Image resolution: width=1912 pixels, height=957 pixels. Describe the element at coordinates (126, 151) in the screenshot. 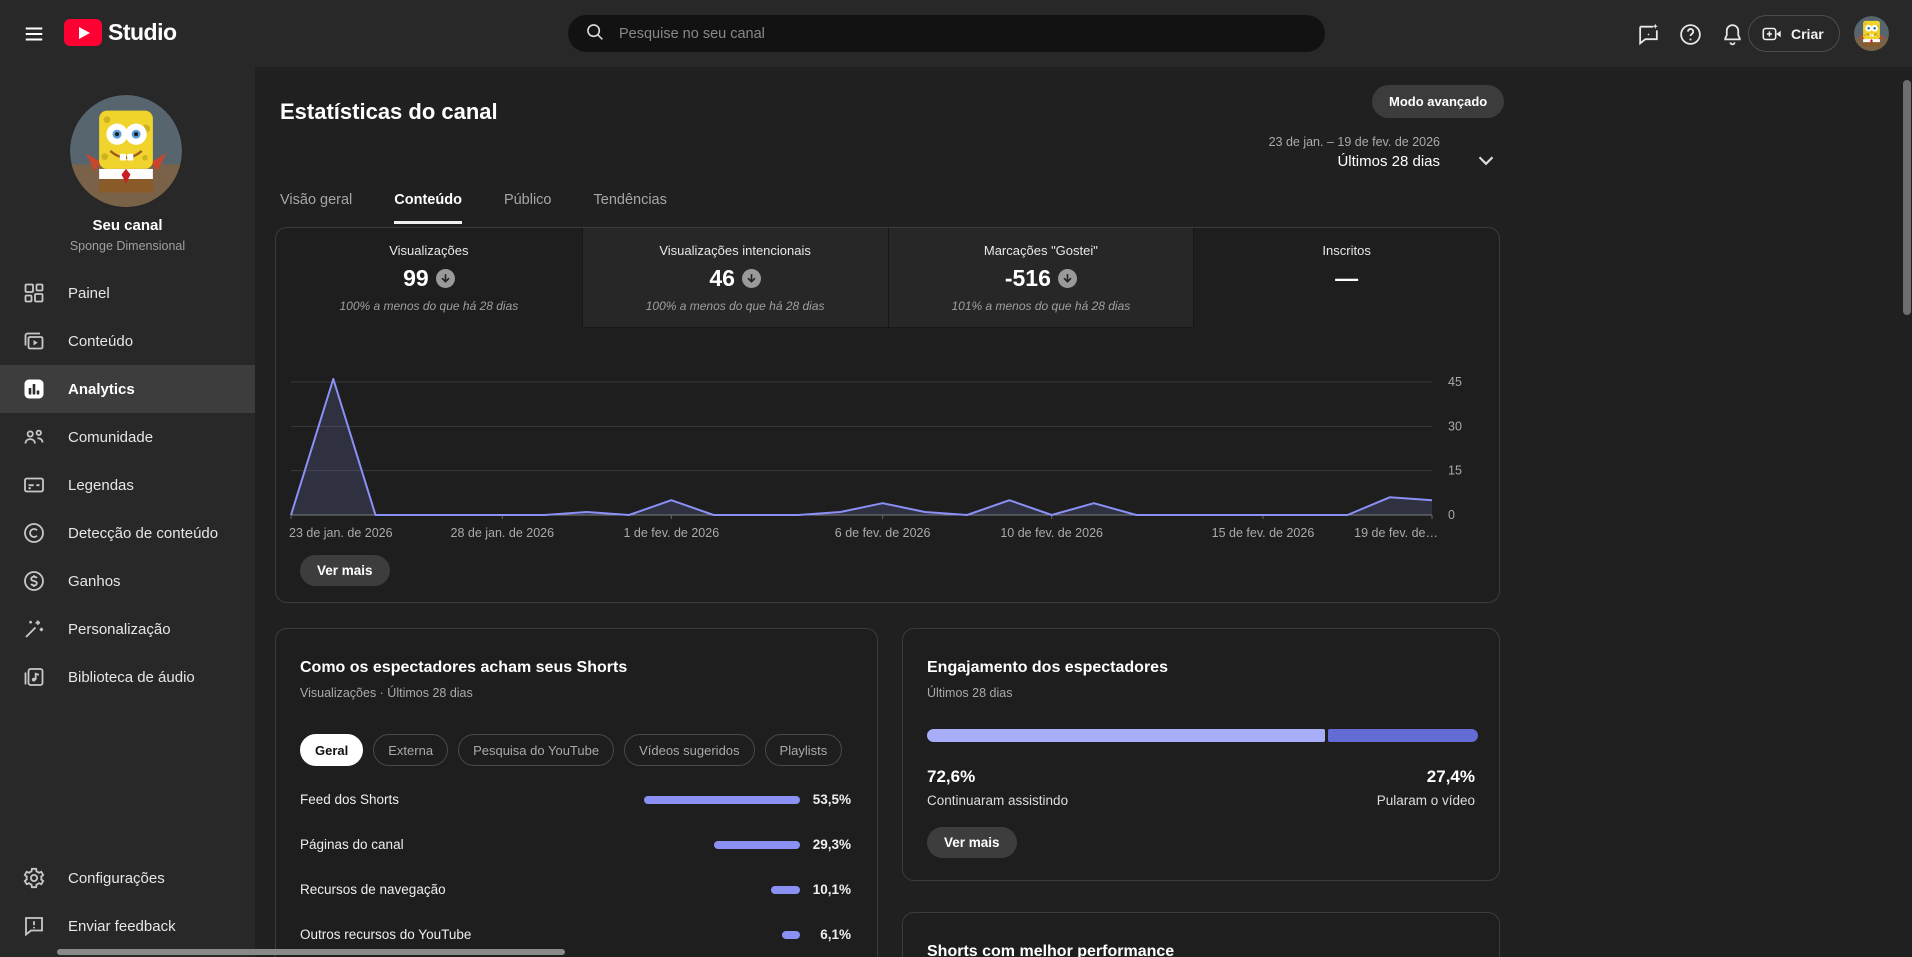

I see `channel-avatar` at that location.